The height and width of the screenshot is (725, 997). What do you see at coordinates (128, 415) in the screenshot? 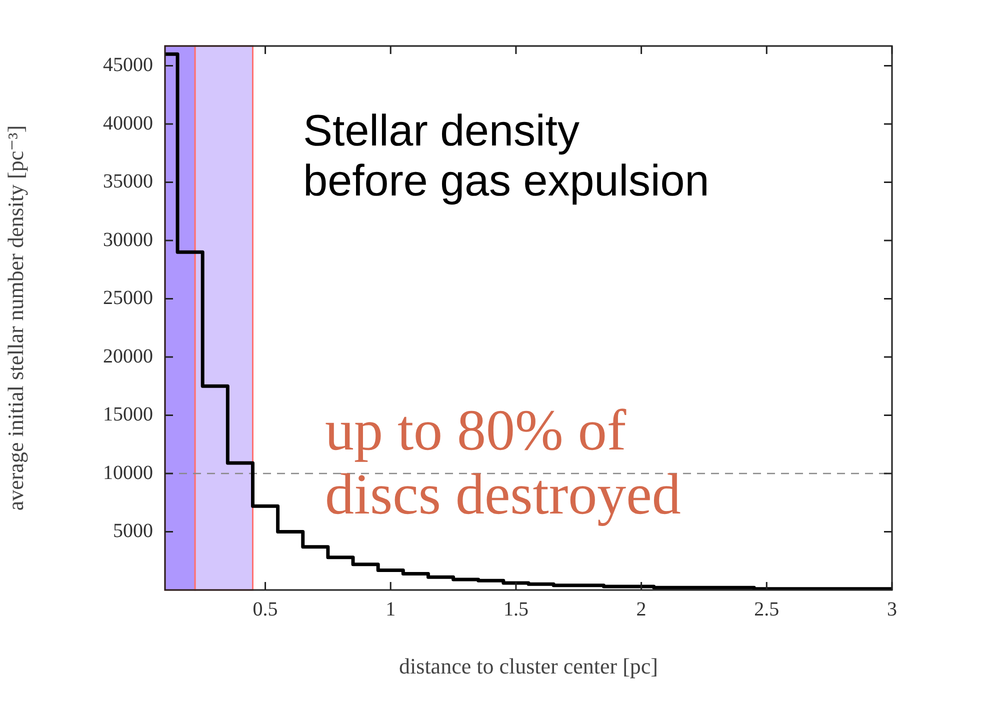
I see `y-tick-label: 15000` at bounding box center [128, 415].